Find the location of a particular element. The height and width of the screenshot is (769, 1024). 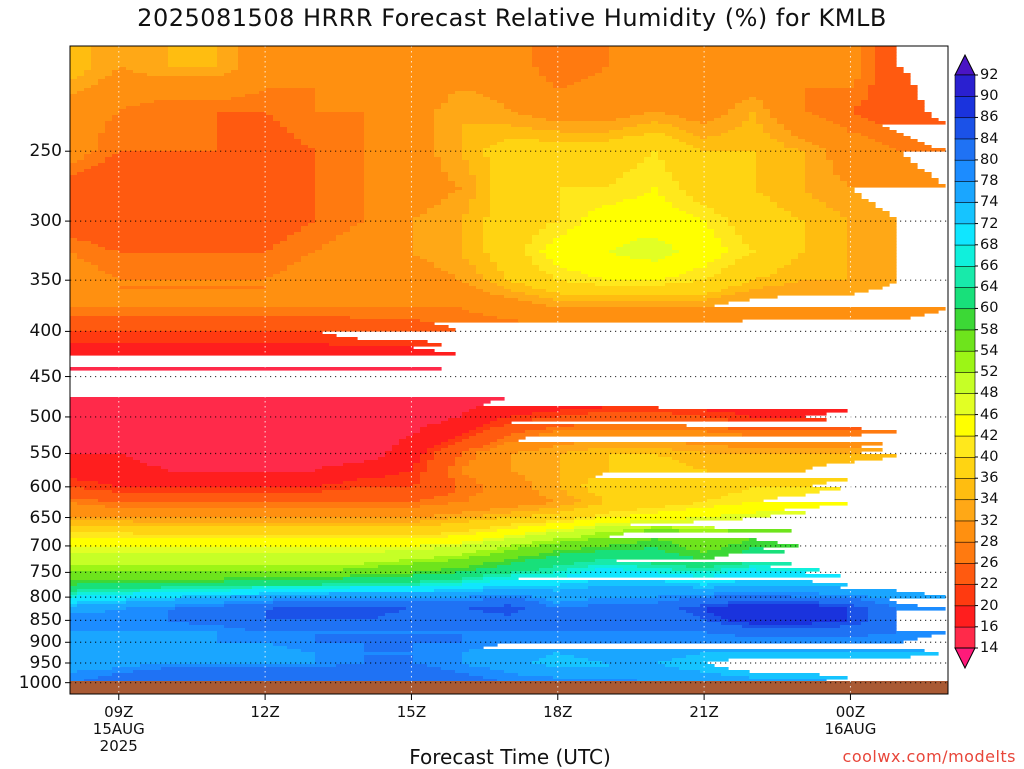

x-tick-label-line: 18Z is located at coordinates (558, 712).